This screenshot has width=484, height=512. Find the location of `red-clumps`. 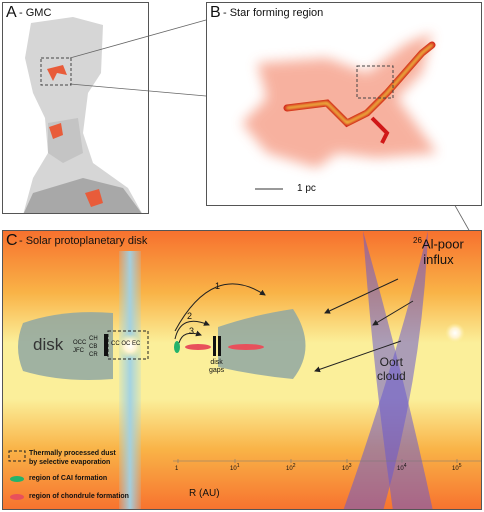

red-clumps is located at coordinates (75, 136).